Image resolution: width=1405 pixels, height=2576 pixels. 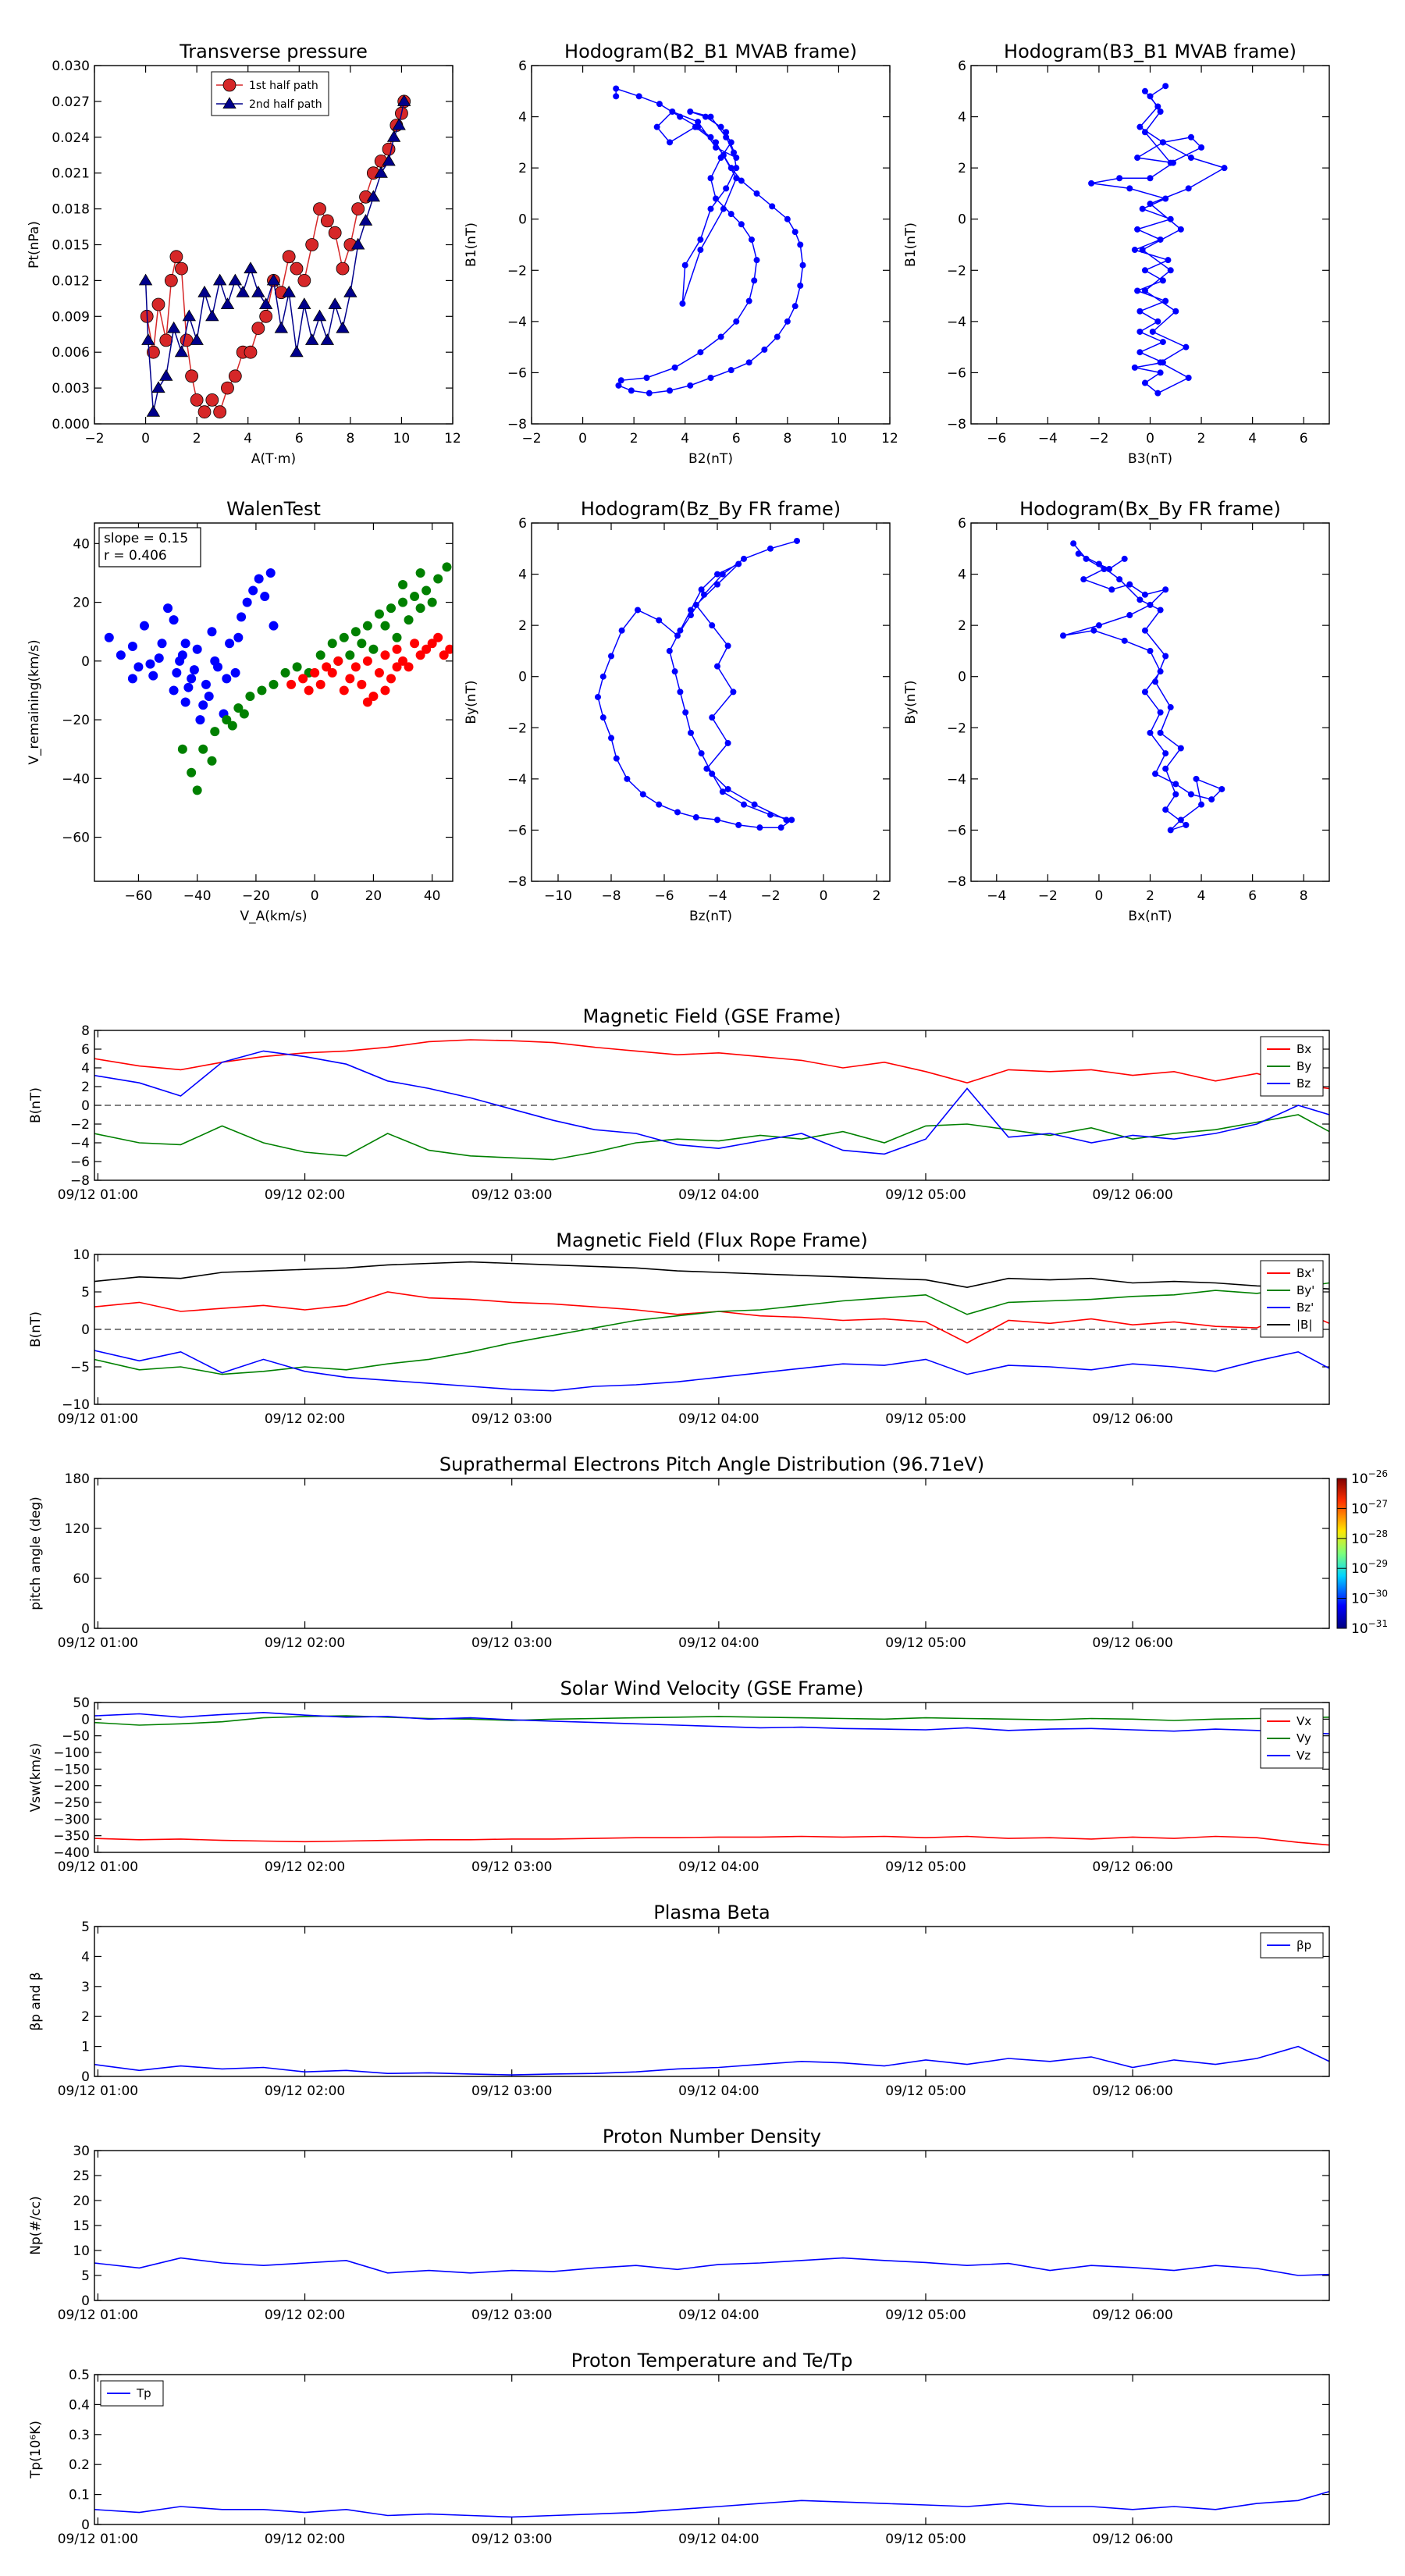 I want to click on plot-content, so click(x=712, y=1326).